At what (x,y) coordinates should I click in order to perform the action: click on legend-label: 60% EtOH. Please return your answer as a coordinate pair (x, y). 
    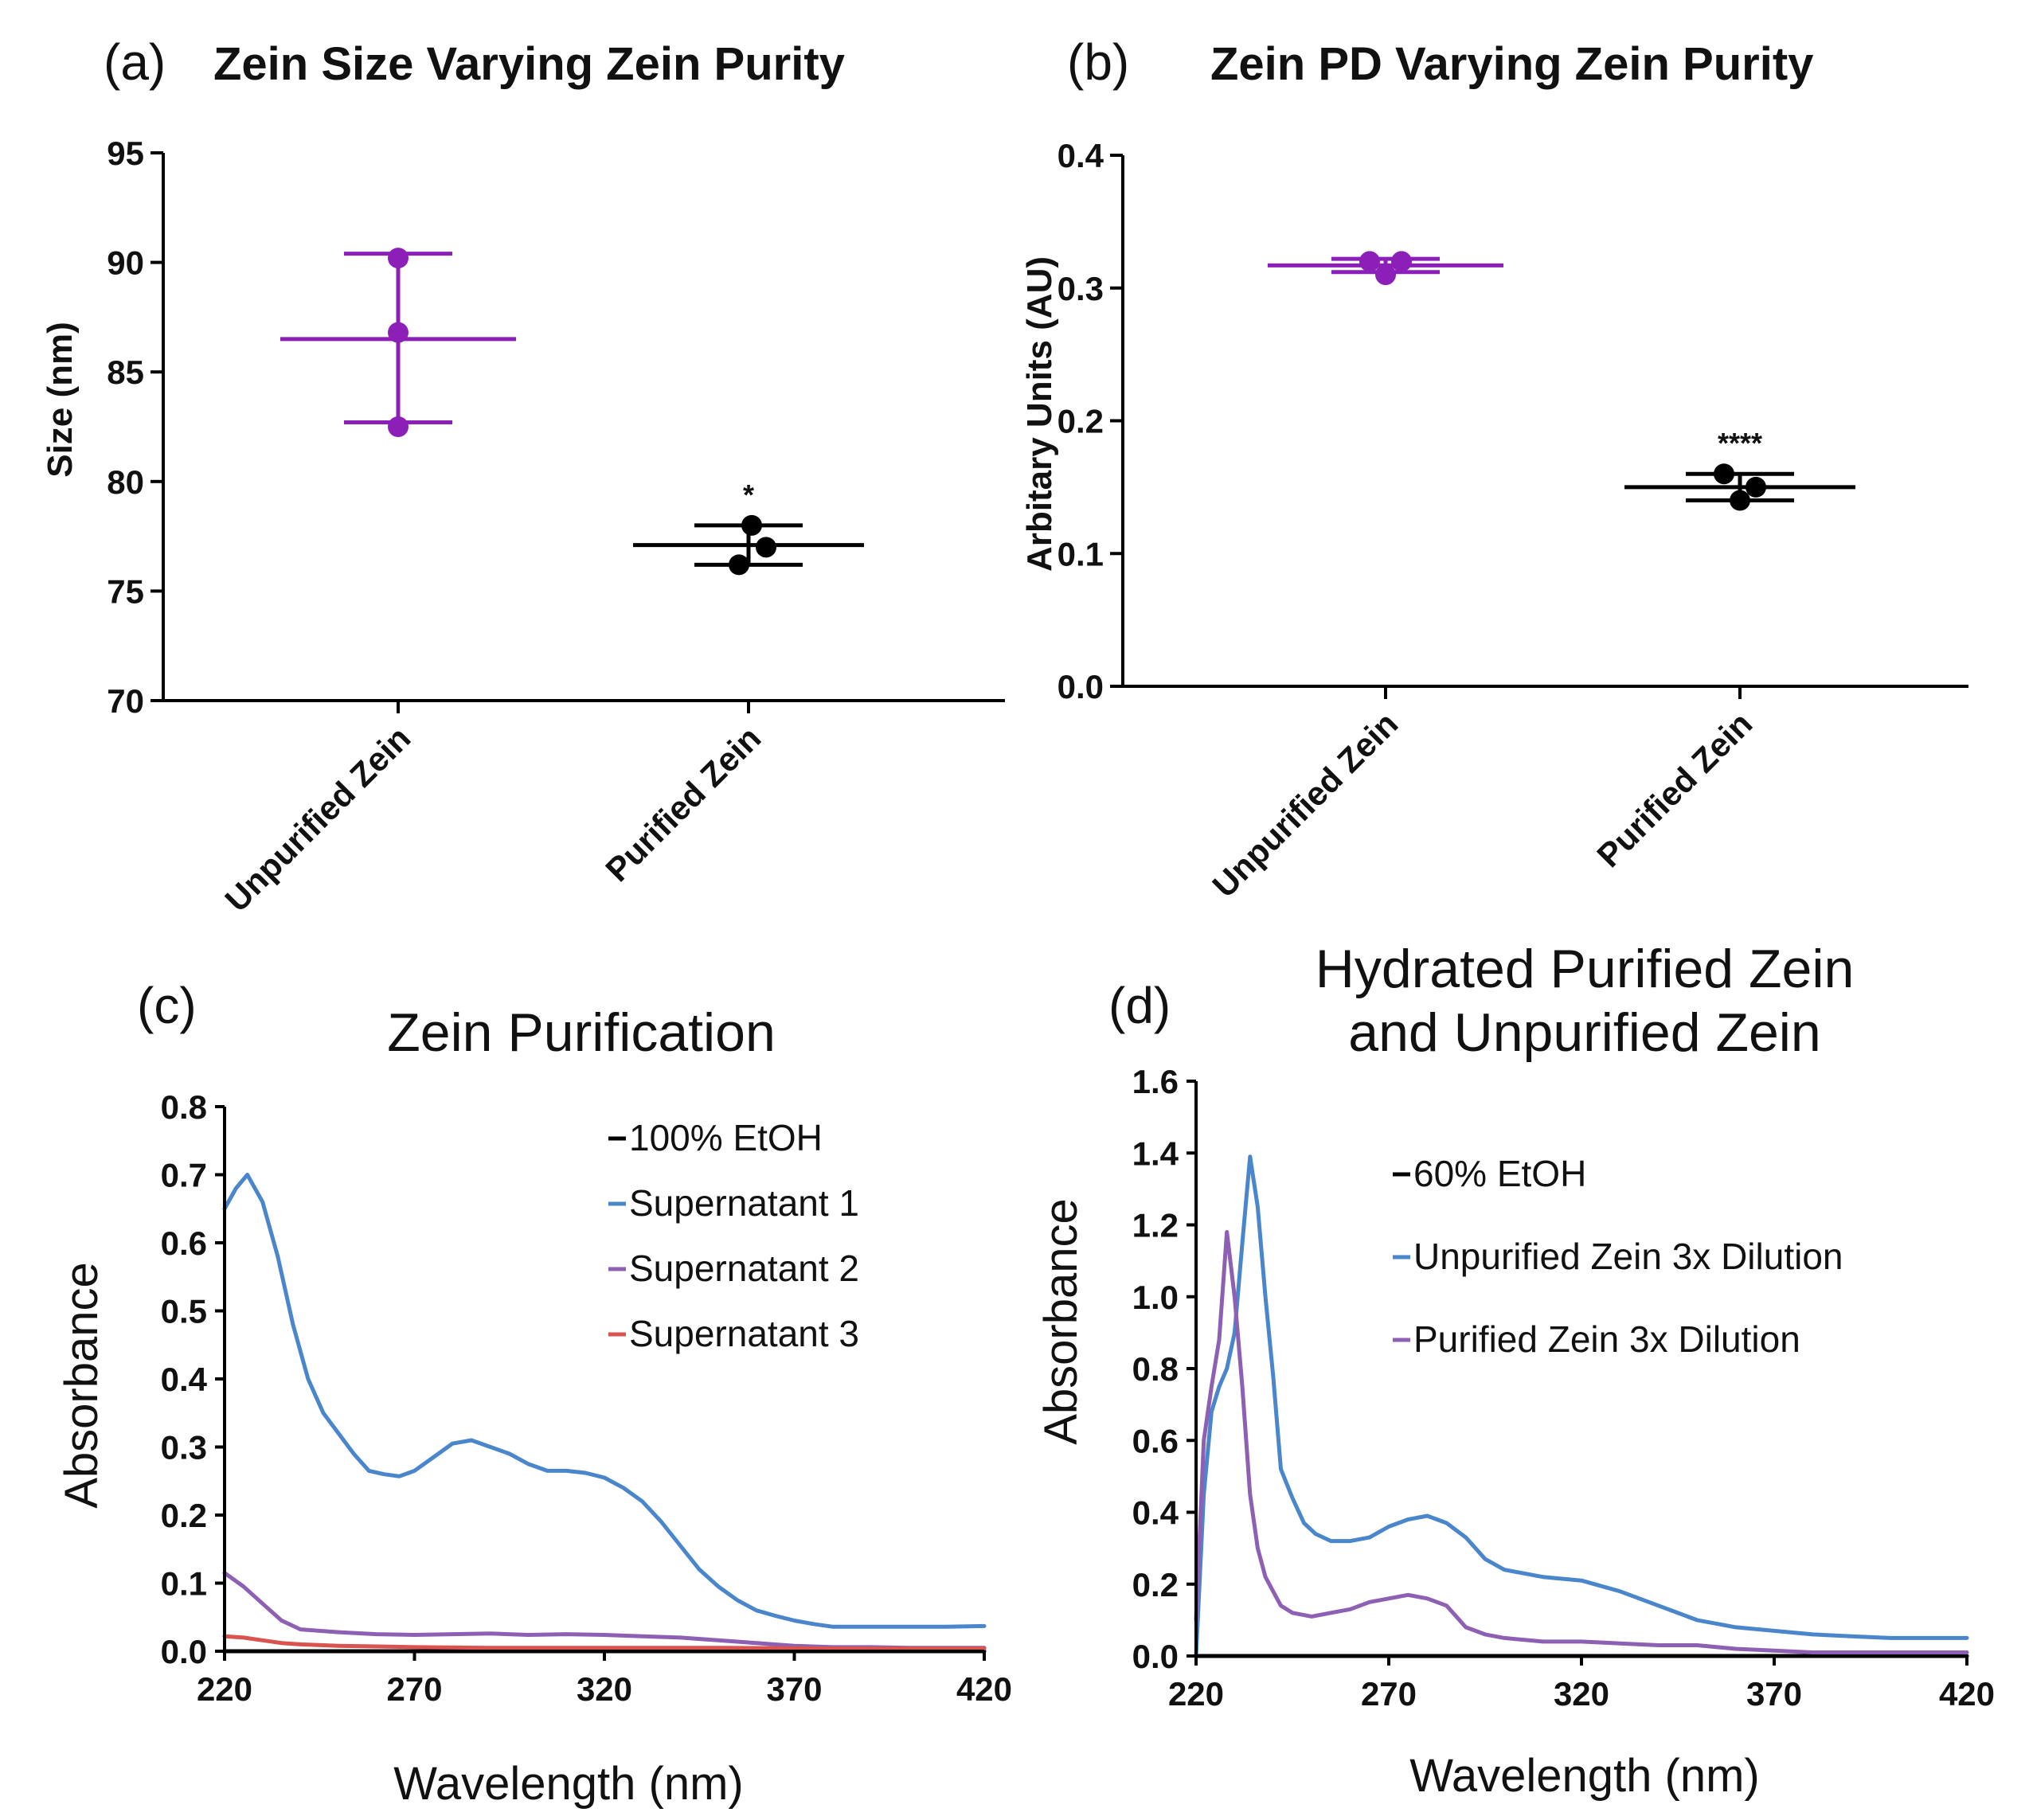
    Looking at the image, I should click on (1499, 1173).